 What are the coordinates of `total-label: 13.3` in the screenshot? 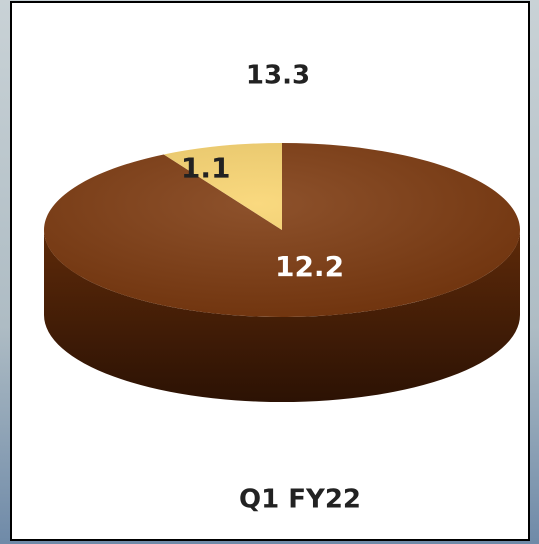 It's located at (278, 76).